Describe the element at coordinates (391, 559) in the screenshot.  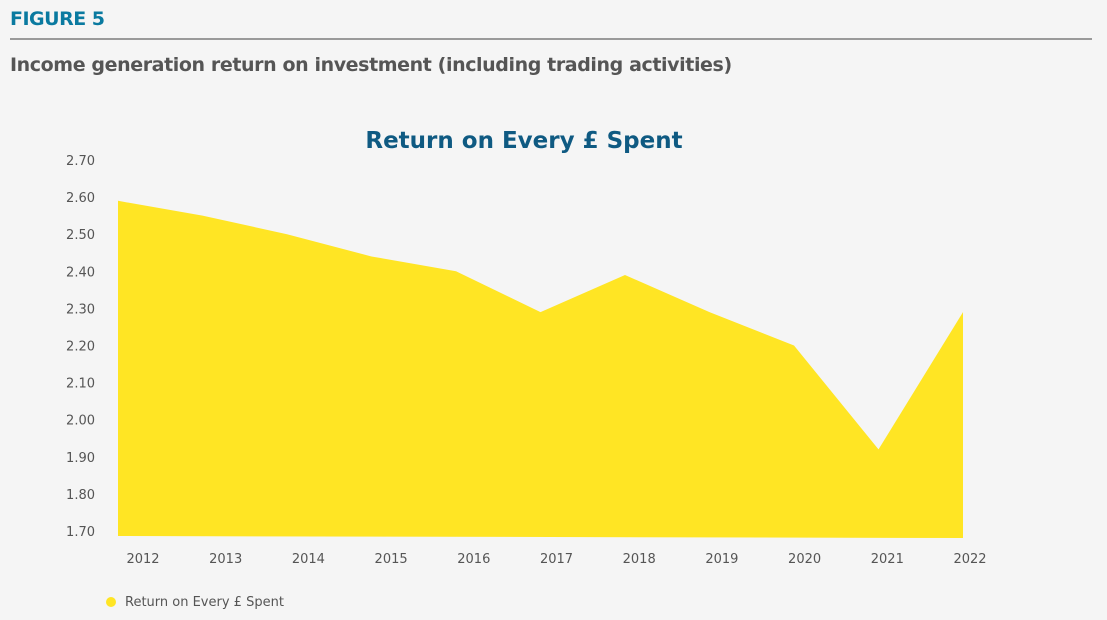
I see `x-tick-label: 2015` at that location.